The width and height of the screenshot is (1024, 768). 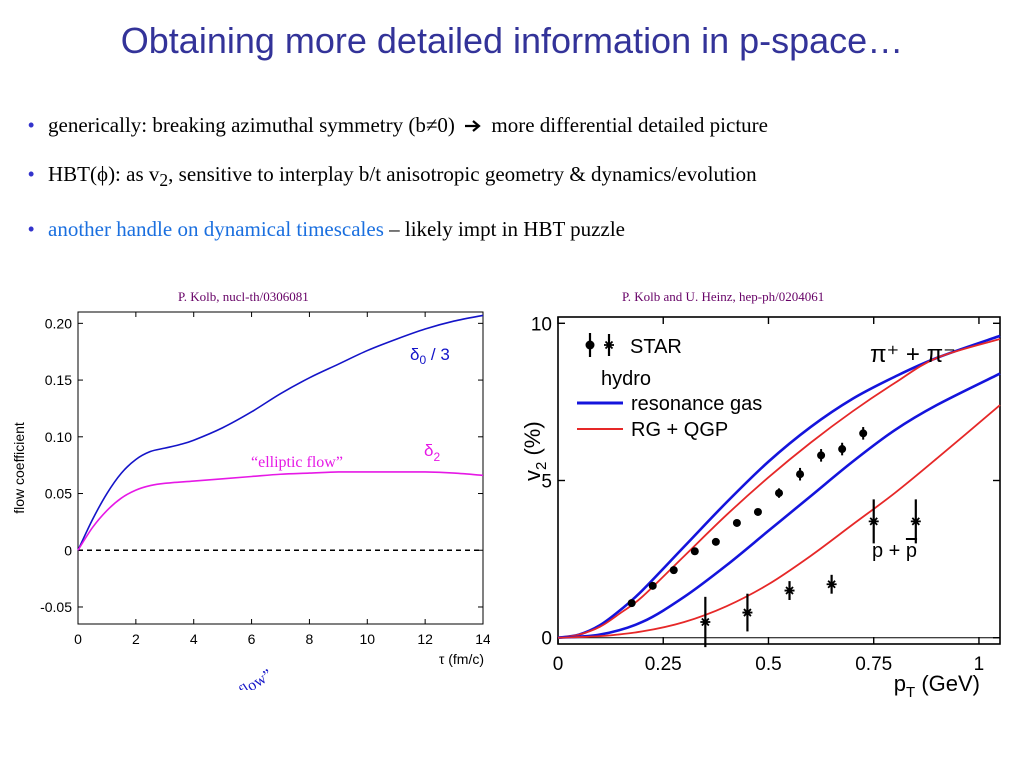 I want to click on y-tick-label: 10, so click(x=541, y=324).